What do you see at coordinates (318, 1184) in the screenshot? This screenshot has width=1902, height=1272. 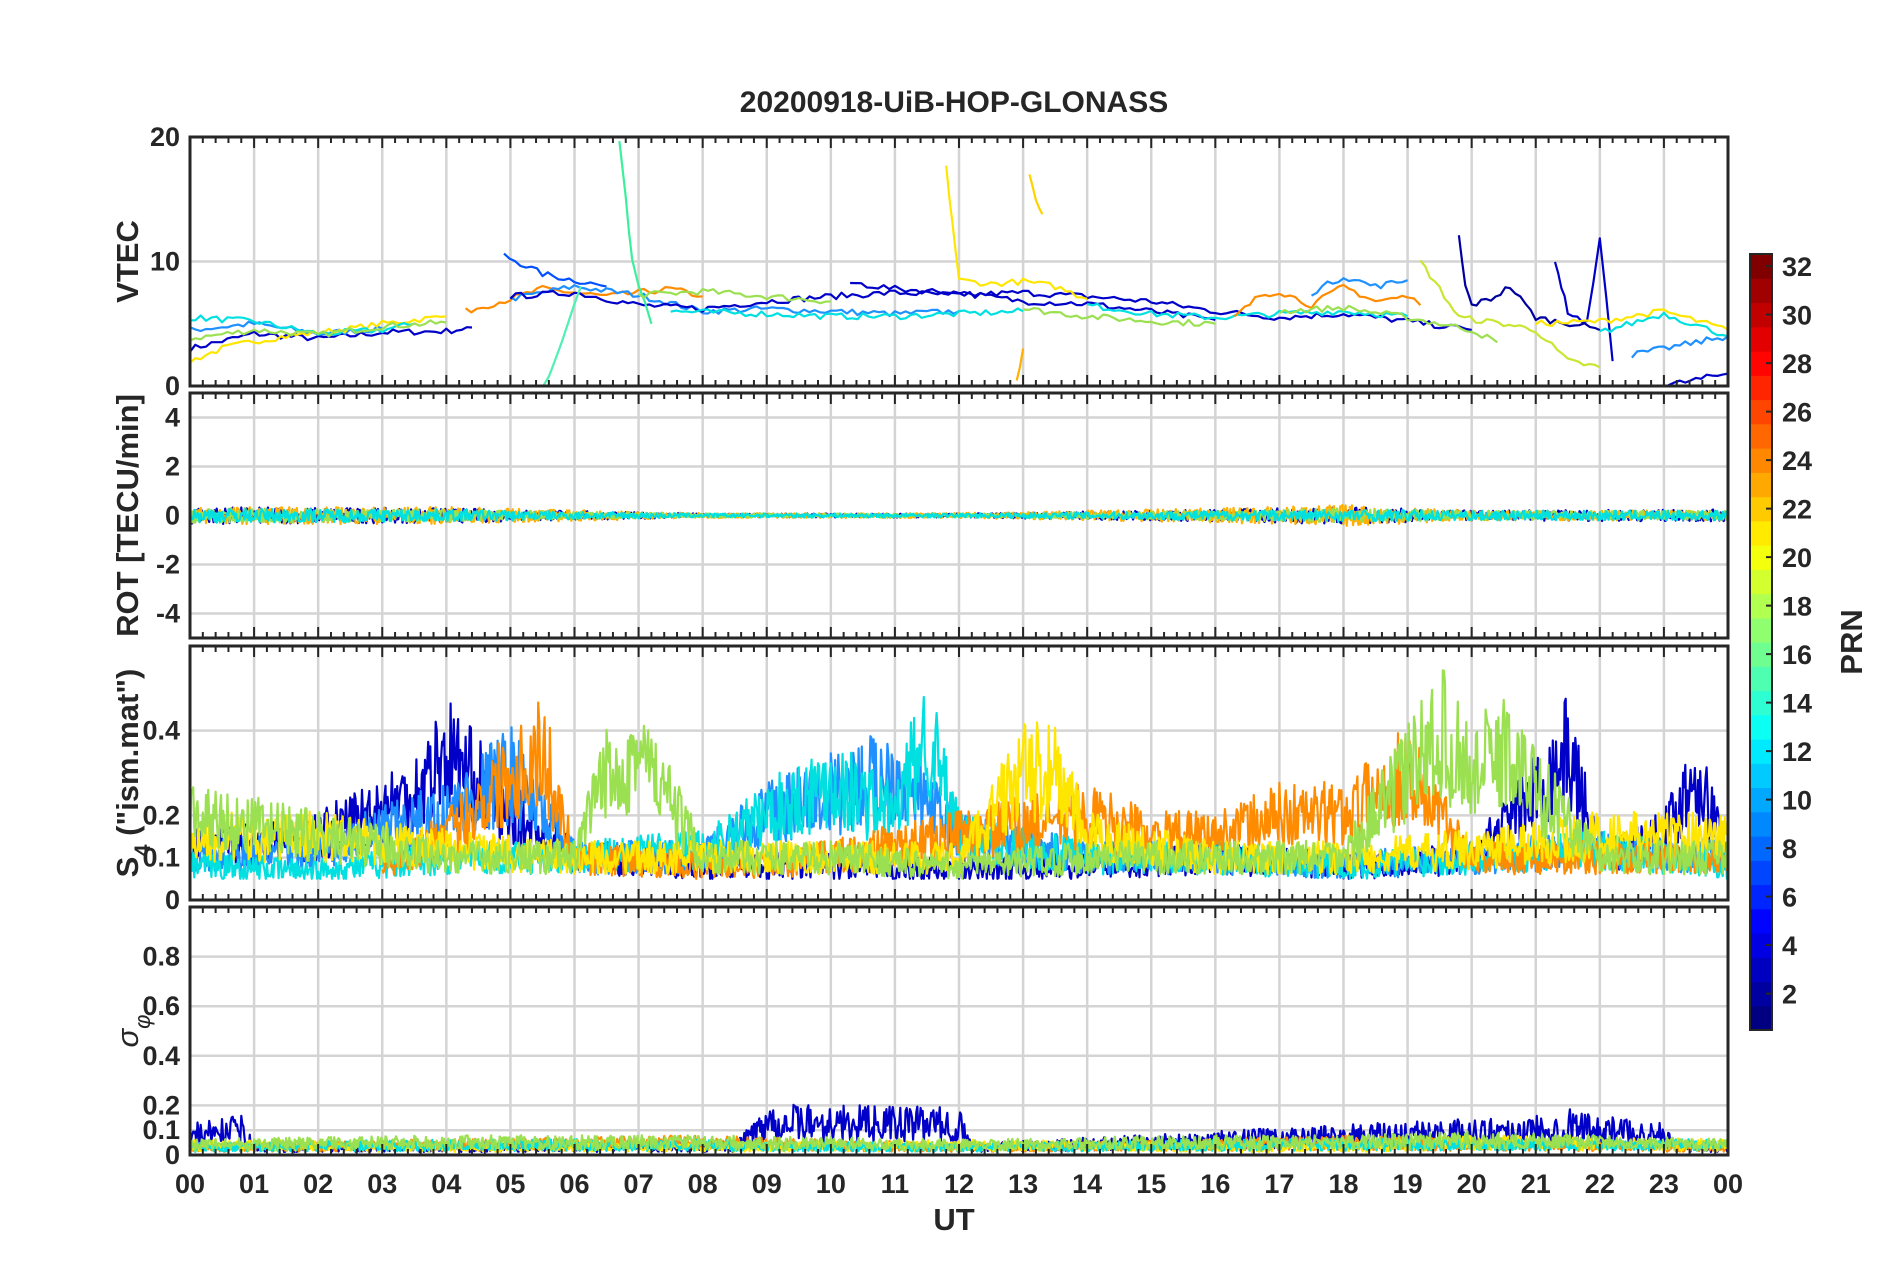 I see `x-tick-label: 02` at bounding box center [318, 1184].